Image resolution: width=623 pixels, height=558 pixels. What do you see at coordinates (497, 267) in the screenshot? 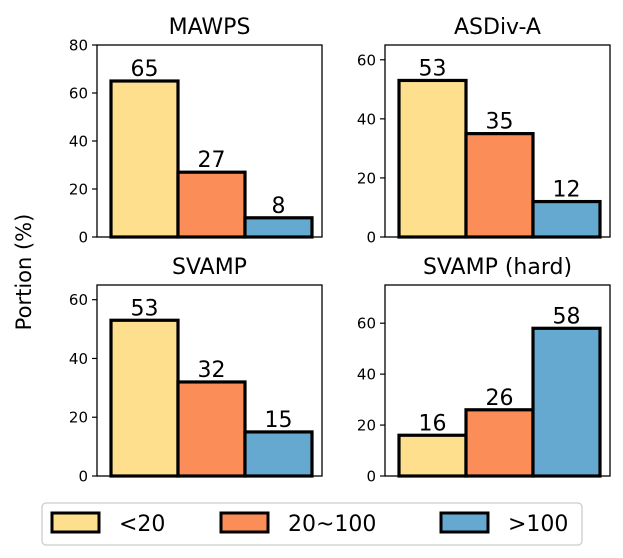
I see `panel-4-title: SVAMP (hard)` at bounding box center [497, 267].